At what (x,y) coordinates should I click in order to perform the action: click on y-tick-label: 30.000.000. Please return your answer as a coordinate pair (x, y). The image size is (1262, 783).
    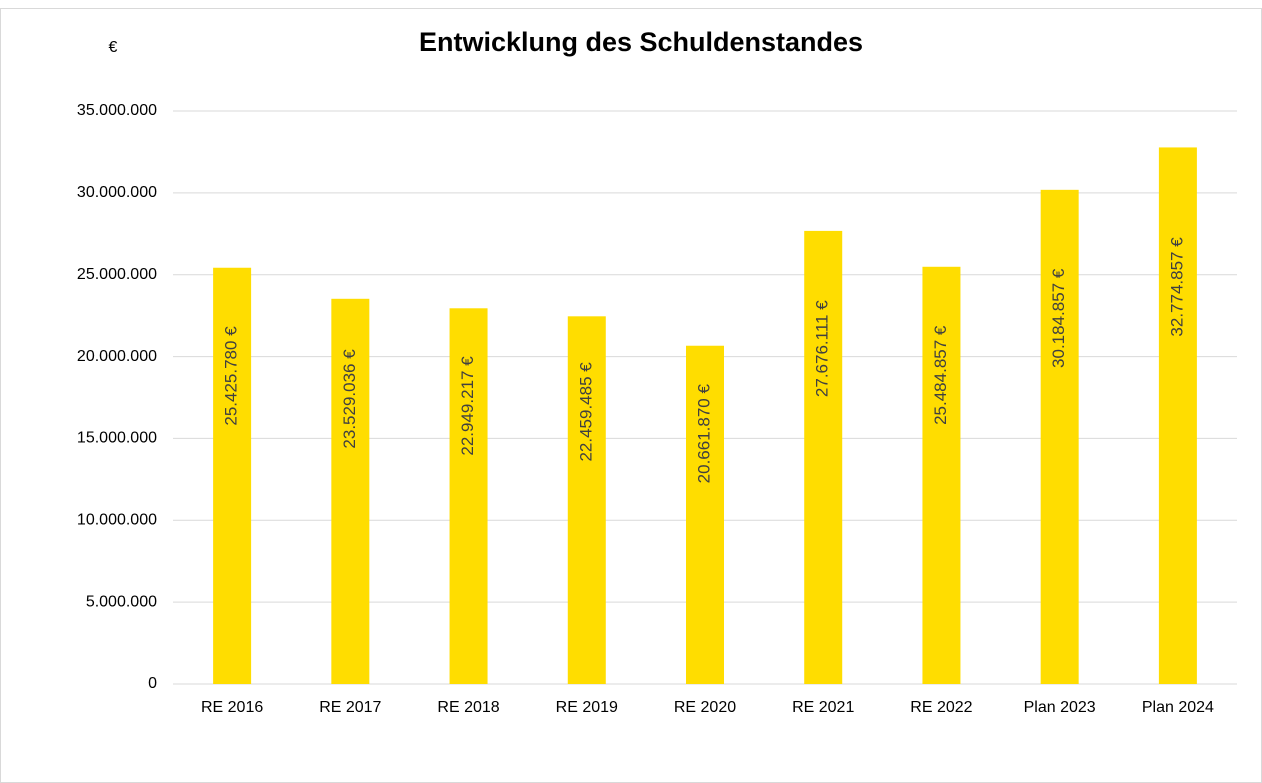
    Looking at the image, I should click on (117, 192).